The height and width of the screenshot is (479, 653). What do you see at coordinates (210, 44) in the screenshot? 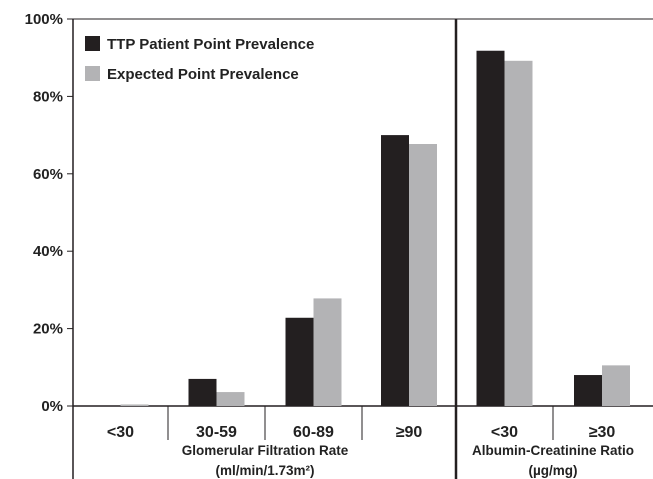
I see `legend-label-patient: TTP Patient Point Prevalence` at bounding box center [210, 44].